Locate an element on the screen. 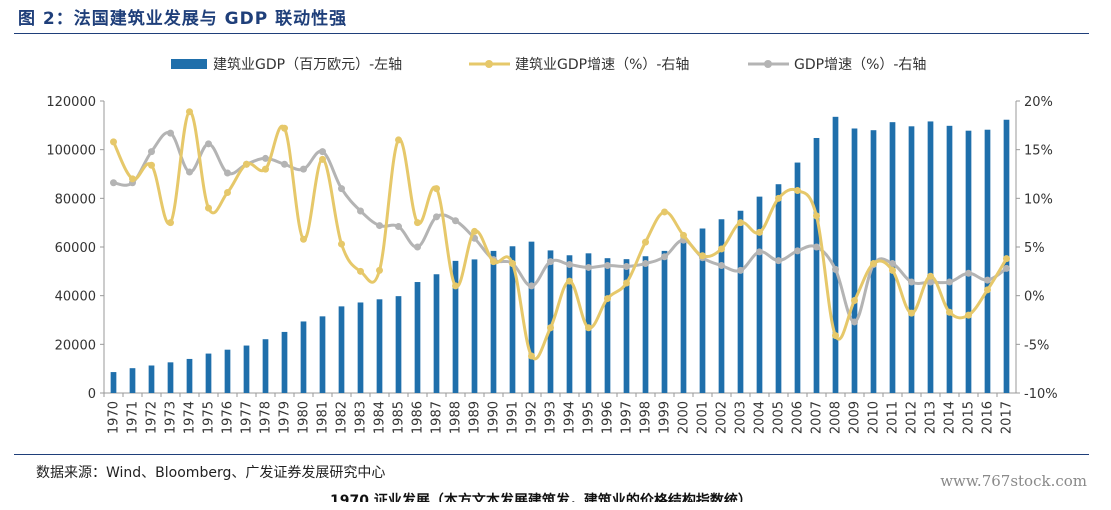 The width and height of the screenshot is (1111, 510). x-tick-label: 2005 is located at coordinates (779, 417).